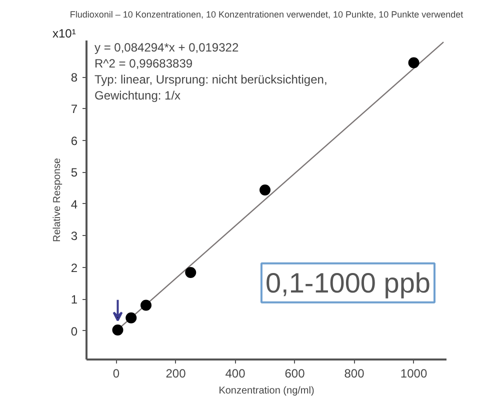 The height and width of the screenshot is (405, 488). What do you see at coordinates (64, 33) in the screenshot?
I see `text: x10¹` at bounding box center [64, 33].